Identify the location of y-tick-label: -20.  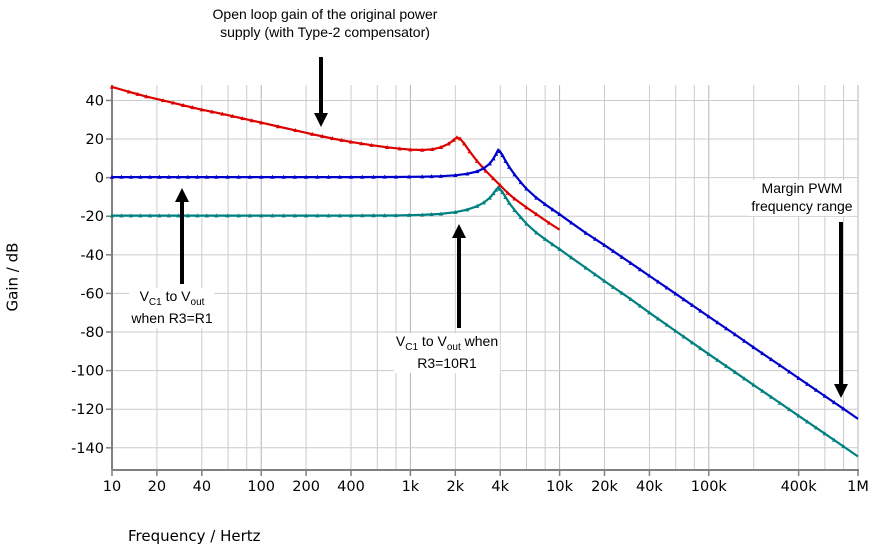
(92, 217).